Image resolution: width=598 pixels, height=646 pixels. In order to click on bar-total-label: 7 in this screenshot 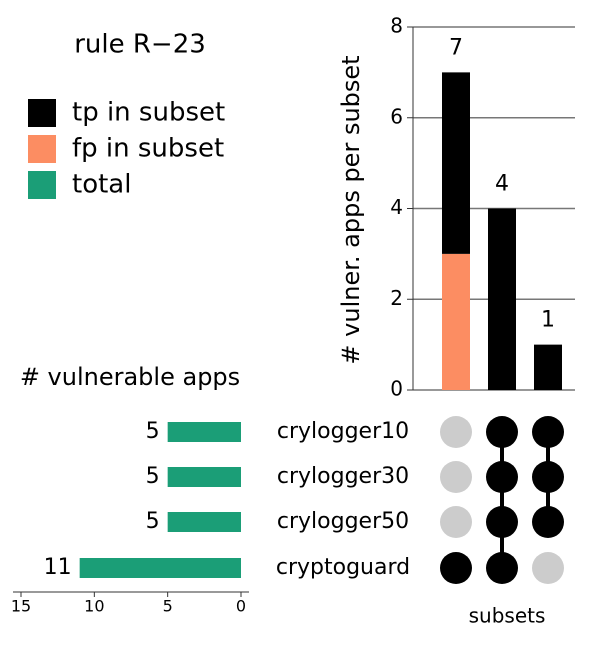, I will do `click(456, 47)`.